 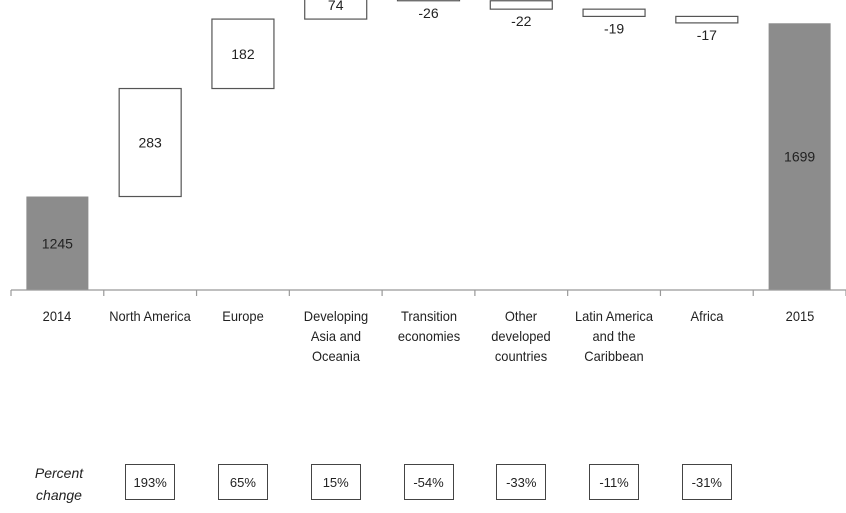 I want to click on bar-value-label-2: 182, so click(x=243, y=54).